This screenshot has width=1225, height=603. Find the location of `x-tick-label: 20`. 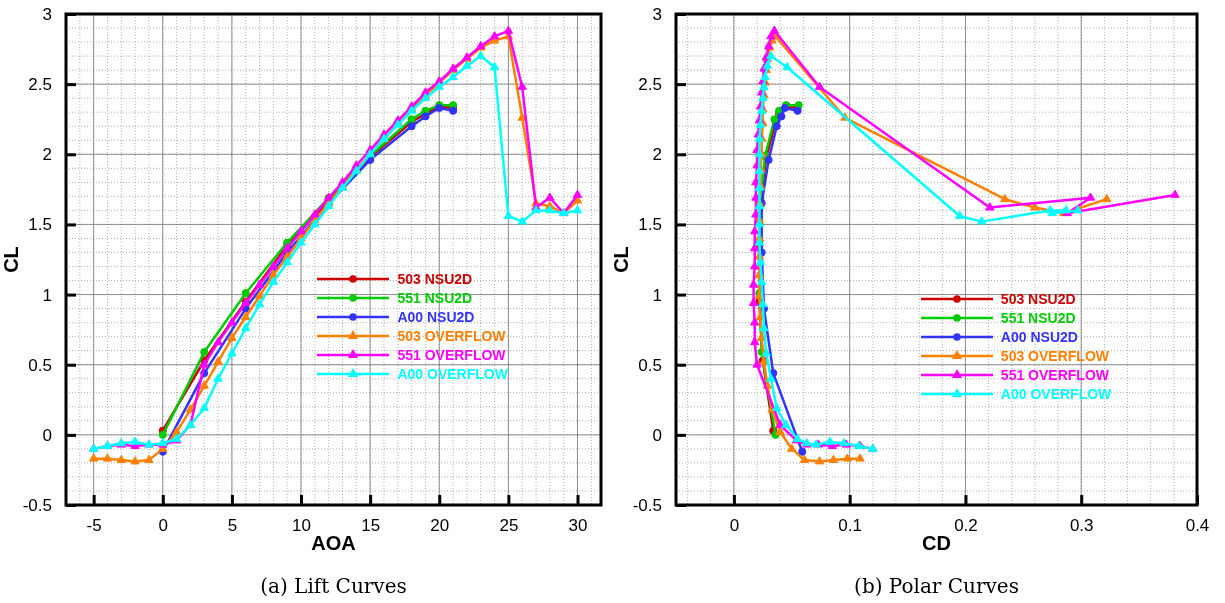

x-tick-label: 20 is located at coordinates (440, 526).